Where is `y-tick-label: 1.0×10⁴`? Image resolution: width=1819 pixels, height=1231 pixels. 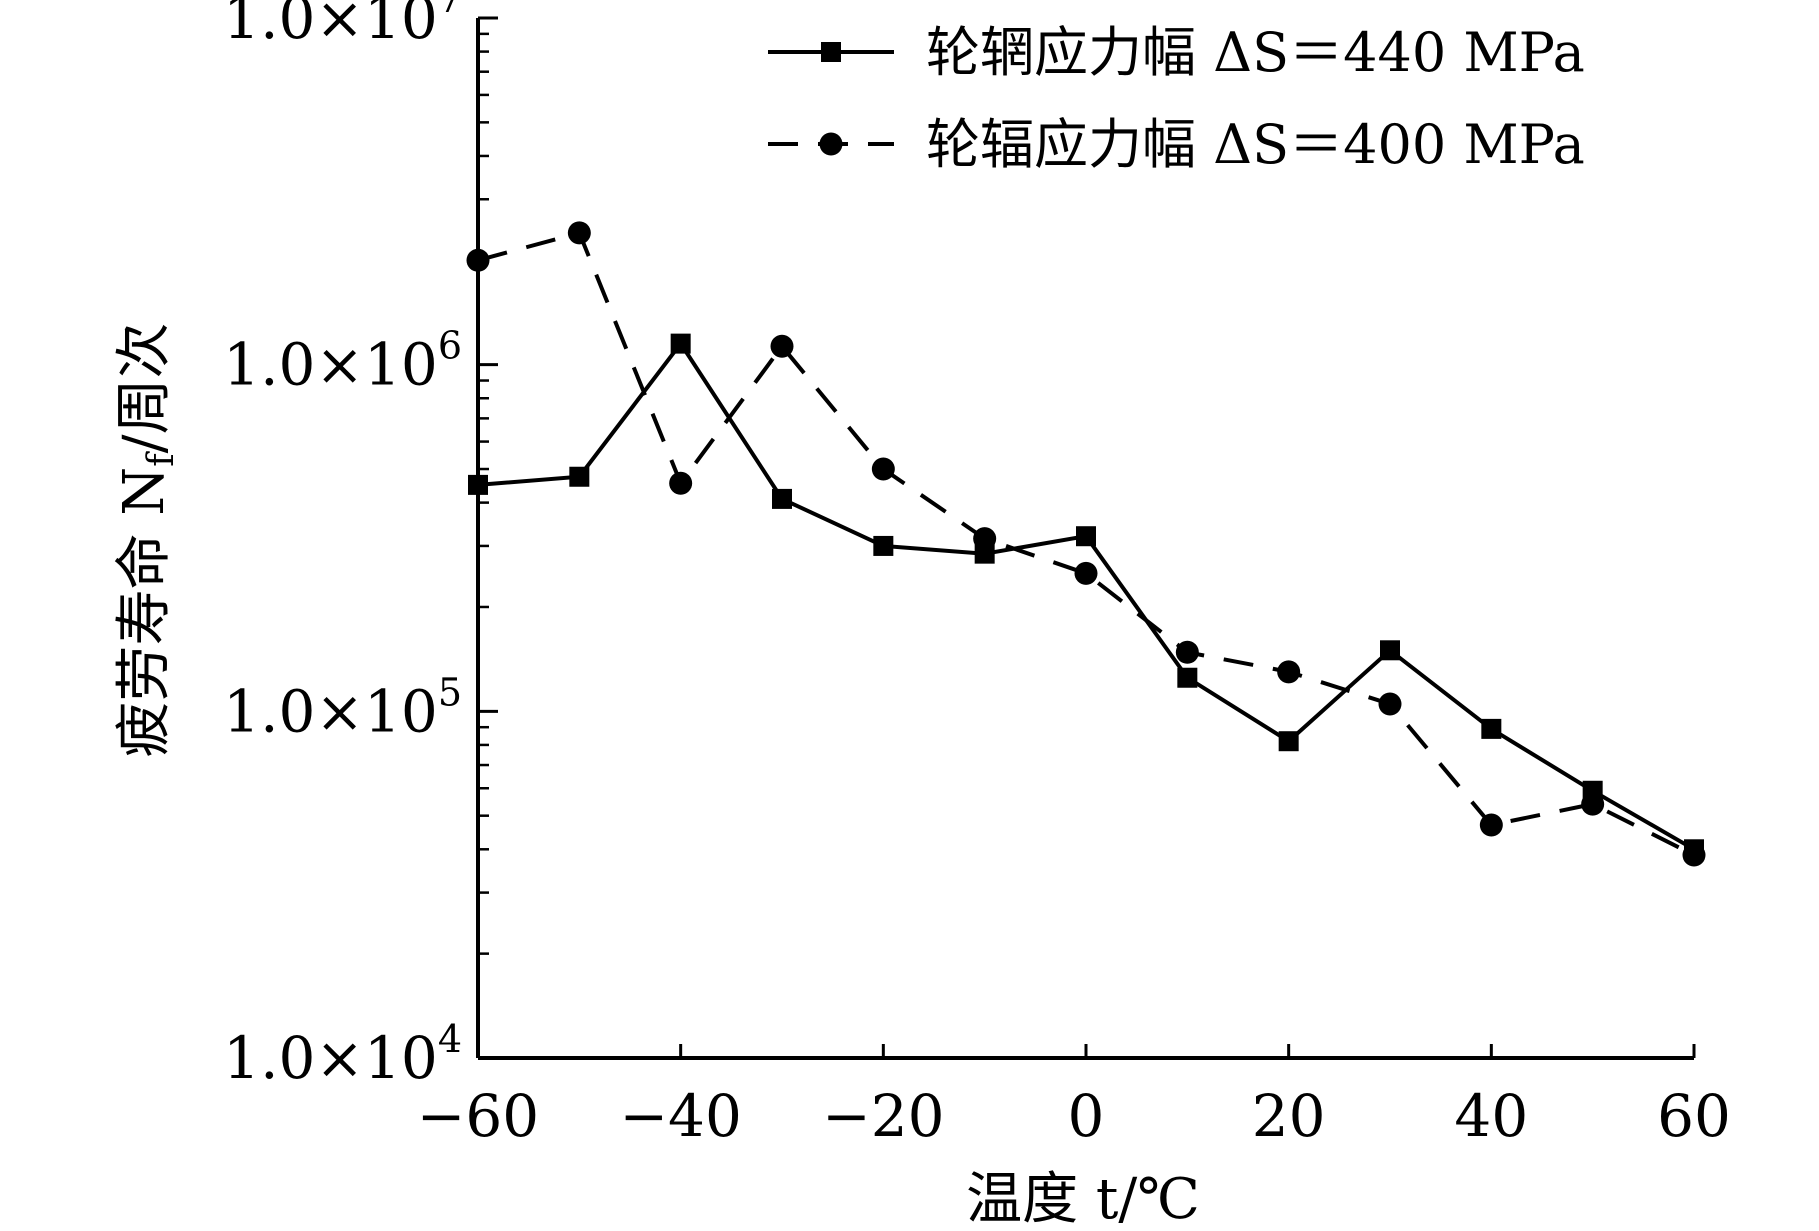 y-tick-label: 1.0×10⁴ is located at coordinates (342, 1054).